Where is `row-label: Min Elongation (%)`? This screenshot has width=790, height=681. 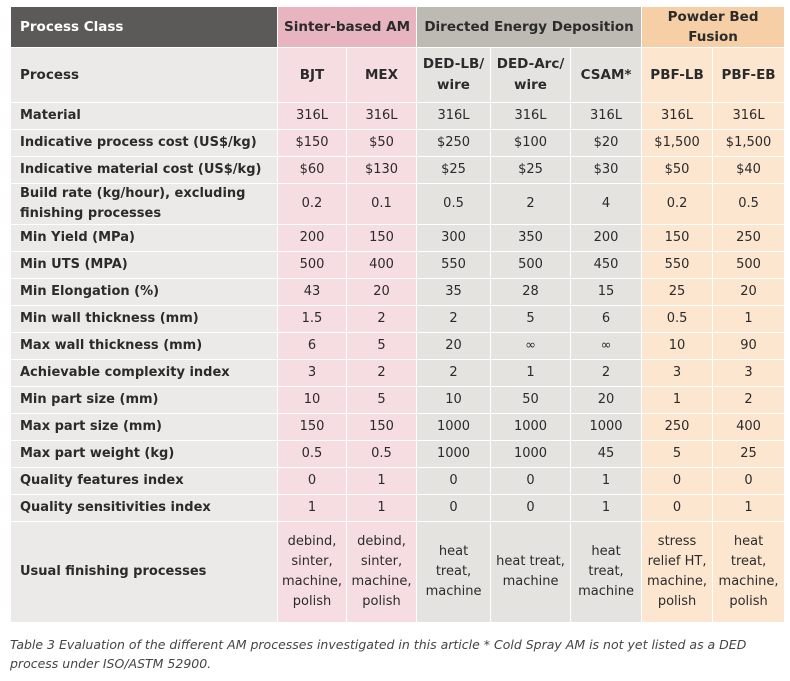
row-label: Min Elongation (%) is located at coordinates (144, 292).